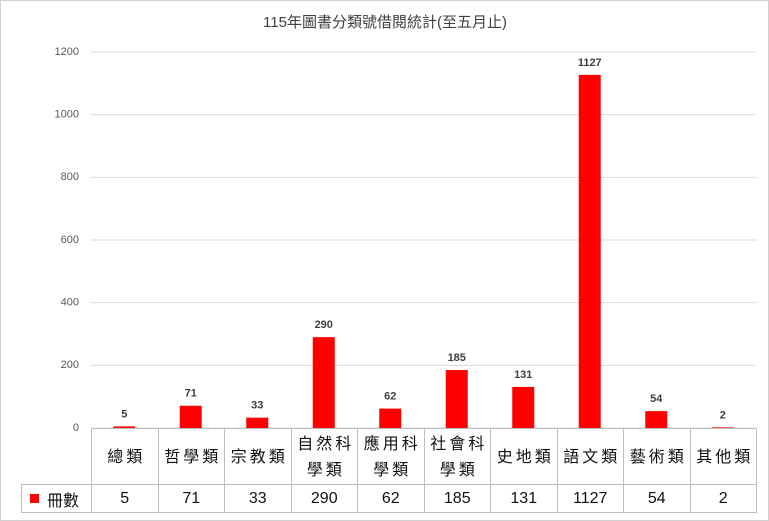 Image resolution: width=769 pixels, height=521 pixels. I want to click on table-value: 5, so click(125, 498).